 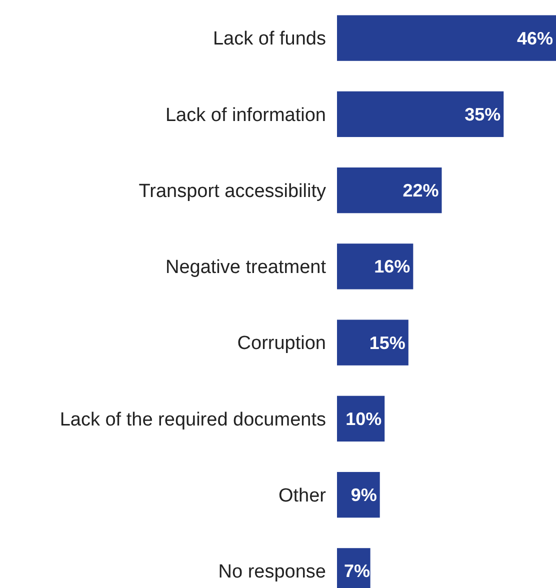 I want to click on data-label: 35%, so click(x=482, y=114).